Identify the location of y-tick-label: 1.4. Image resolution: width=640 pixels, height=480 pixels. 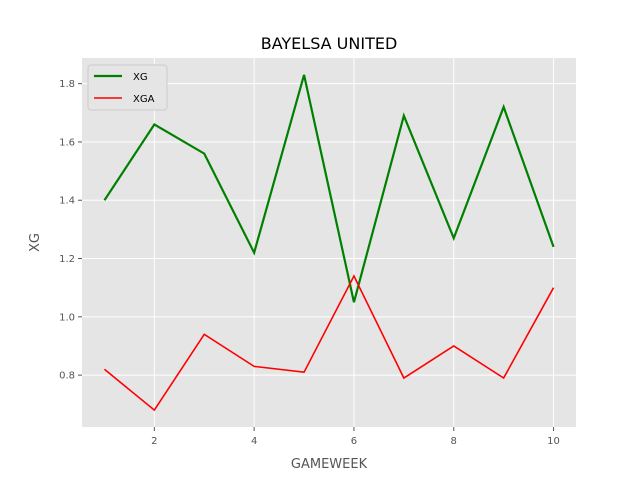
(67, 201).